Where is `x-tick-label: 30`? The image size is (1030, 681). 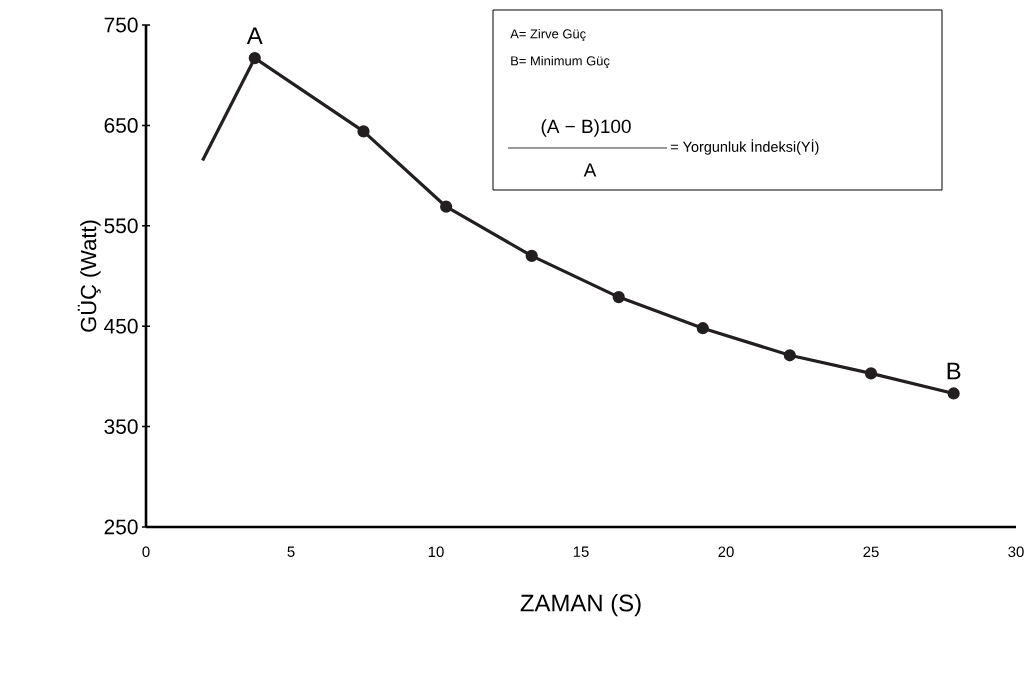
x-tick-label: 30 is located at coordinates (1016, 552).